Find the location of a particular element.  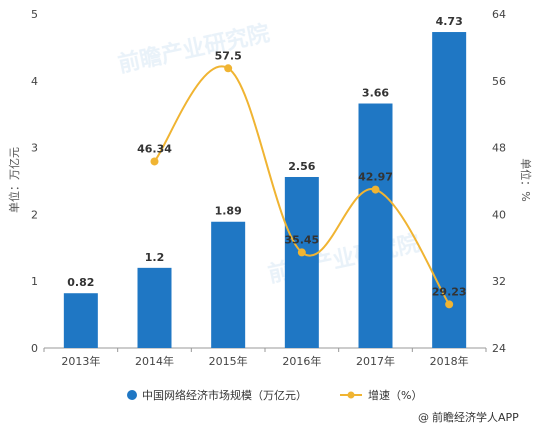

y-tick-label: 5 is located at coordinates (34, 14).